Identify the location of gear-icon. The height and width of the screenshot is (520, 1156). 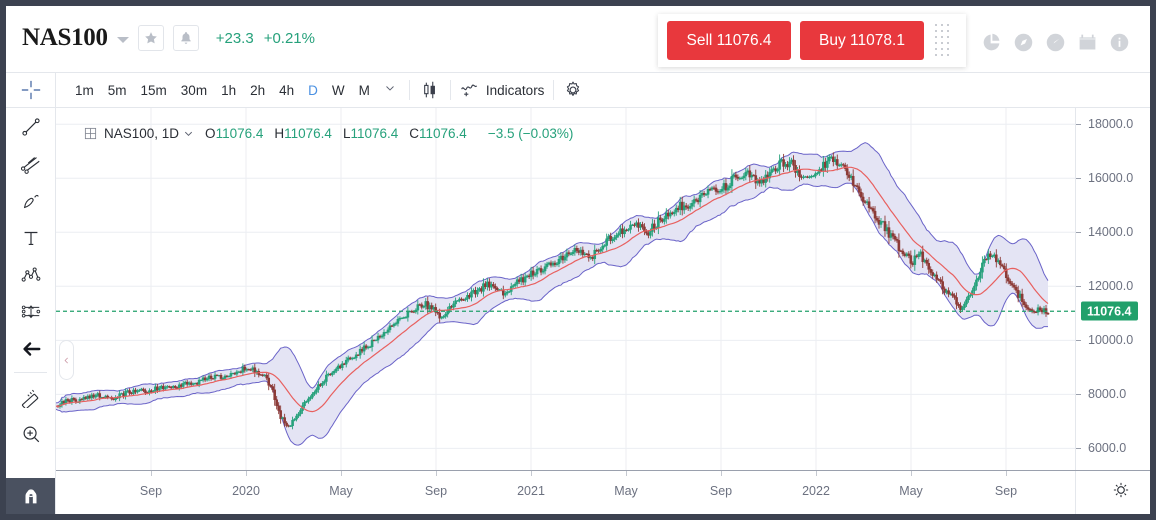
(573, 90).